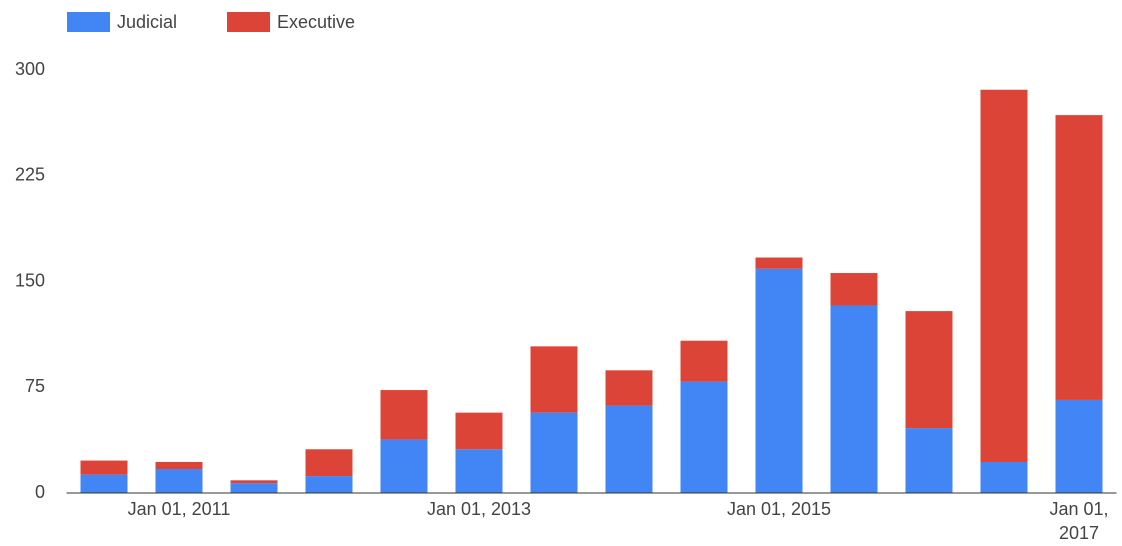 Image resolution: width=1122 pixels, height=546 pixels. What do you see at coordinates (40, 492) in the screenshot?
I see `y-tick-label: 0` at bounding box center [40, 492].